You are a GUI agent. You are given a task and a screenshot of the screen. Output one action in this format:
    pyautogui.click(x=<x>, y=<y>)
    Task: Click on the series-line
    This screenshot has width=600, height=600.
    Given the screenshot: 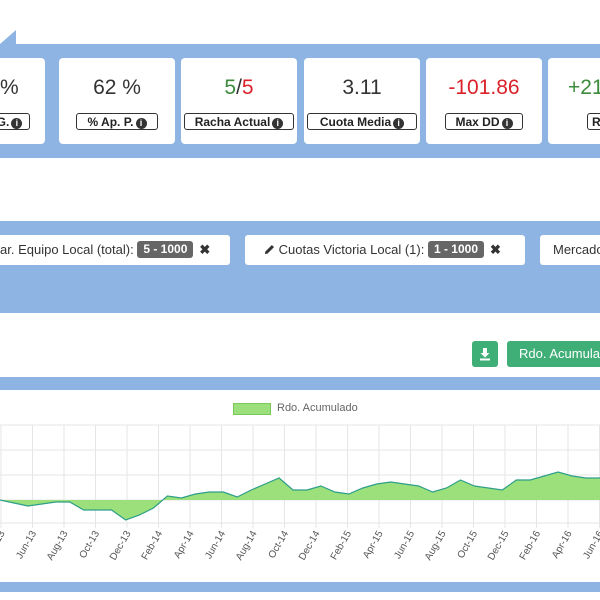 What is the action you would take?
    pyautogui.click(x=300, y=496)
    